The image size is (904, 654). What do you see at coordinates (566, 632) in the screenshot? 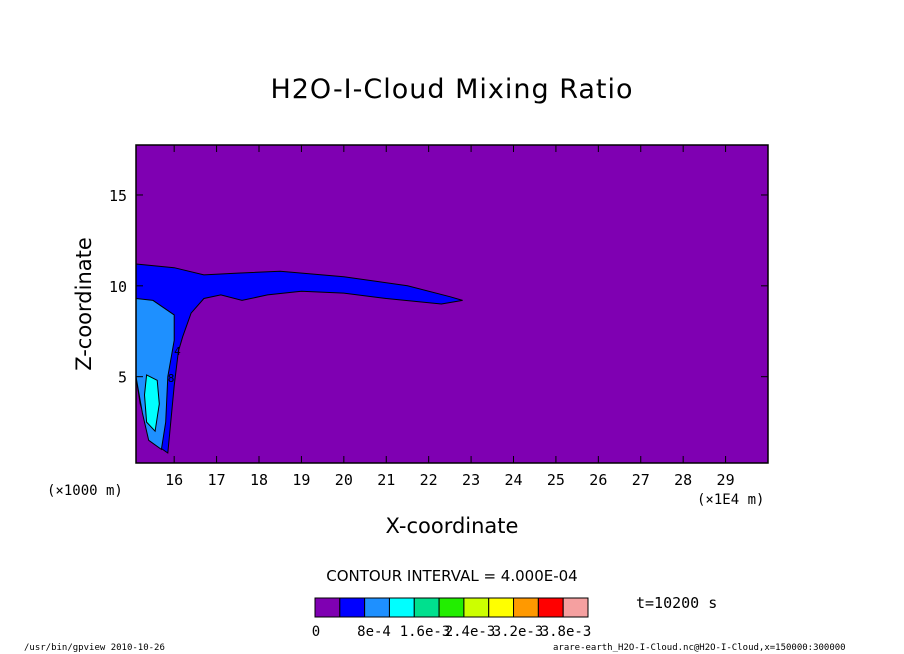
I see `colorbar-label: 3.8e-3` at bounding box center [566, 632].